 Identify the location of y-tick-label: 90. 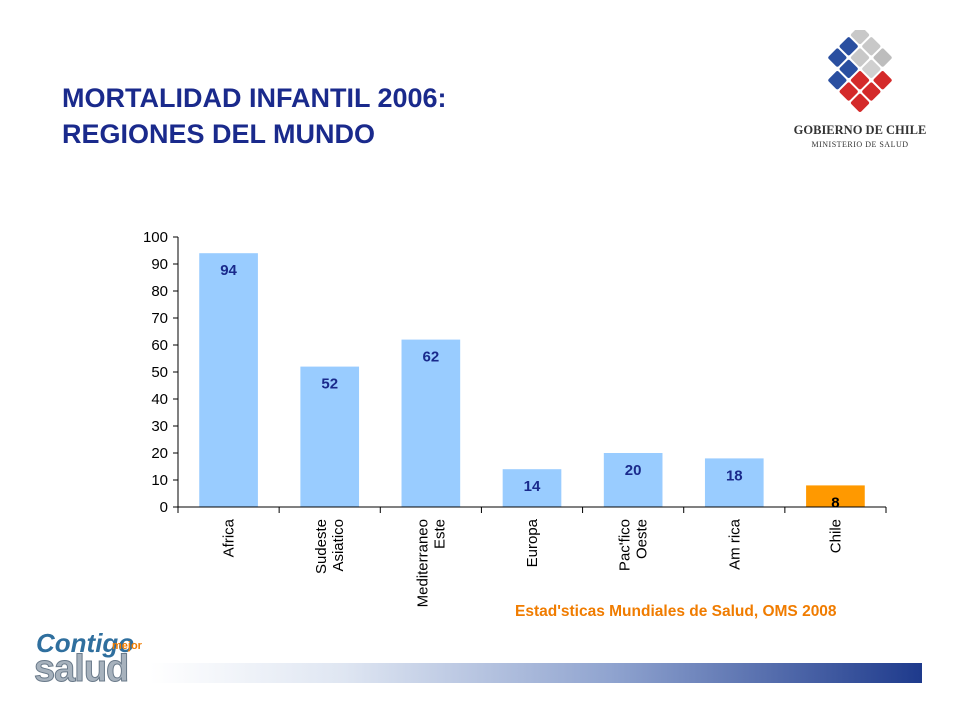
(159, 264).